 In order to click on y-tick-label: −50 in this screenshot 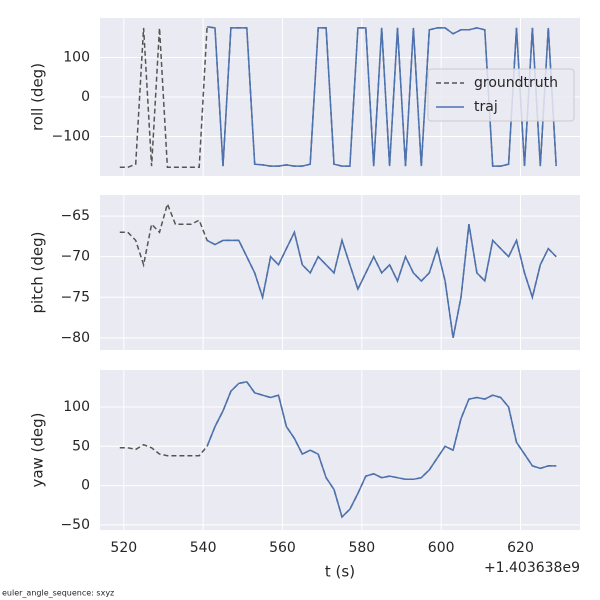, I will do `click(75, 525)`.